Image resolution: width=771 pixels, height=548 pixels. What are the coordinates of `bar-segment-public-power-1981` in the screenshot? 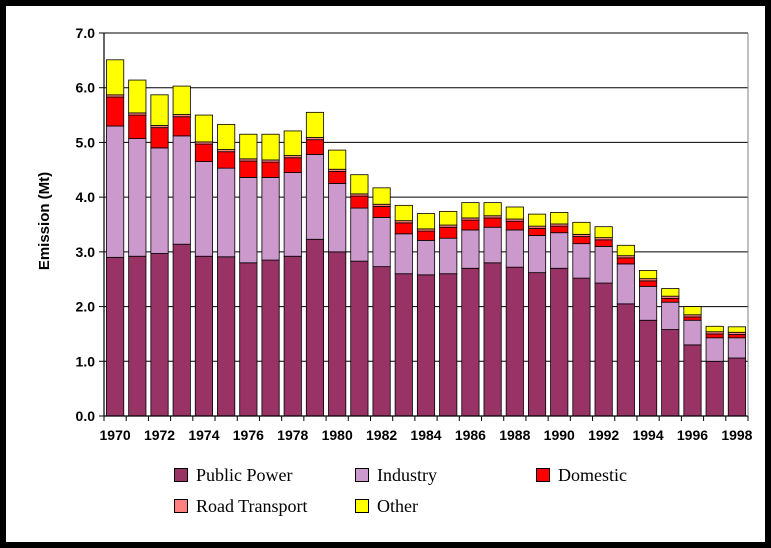 It's located at (359, 338).